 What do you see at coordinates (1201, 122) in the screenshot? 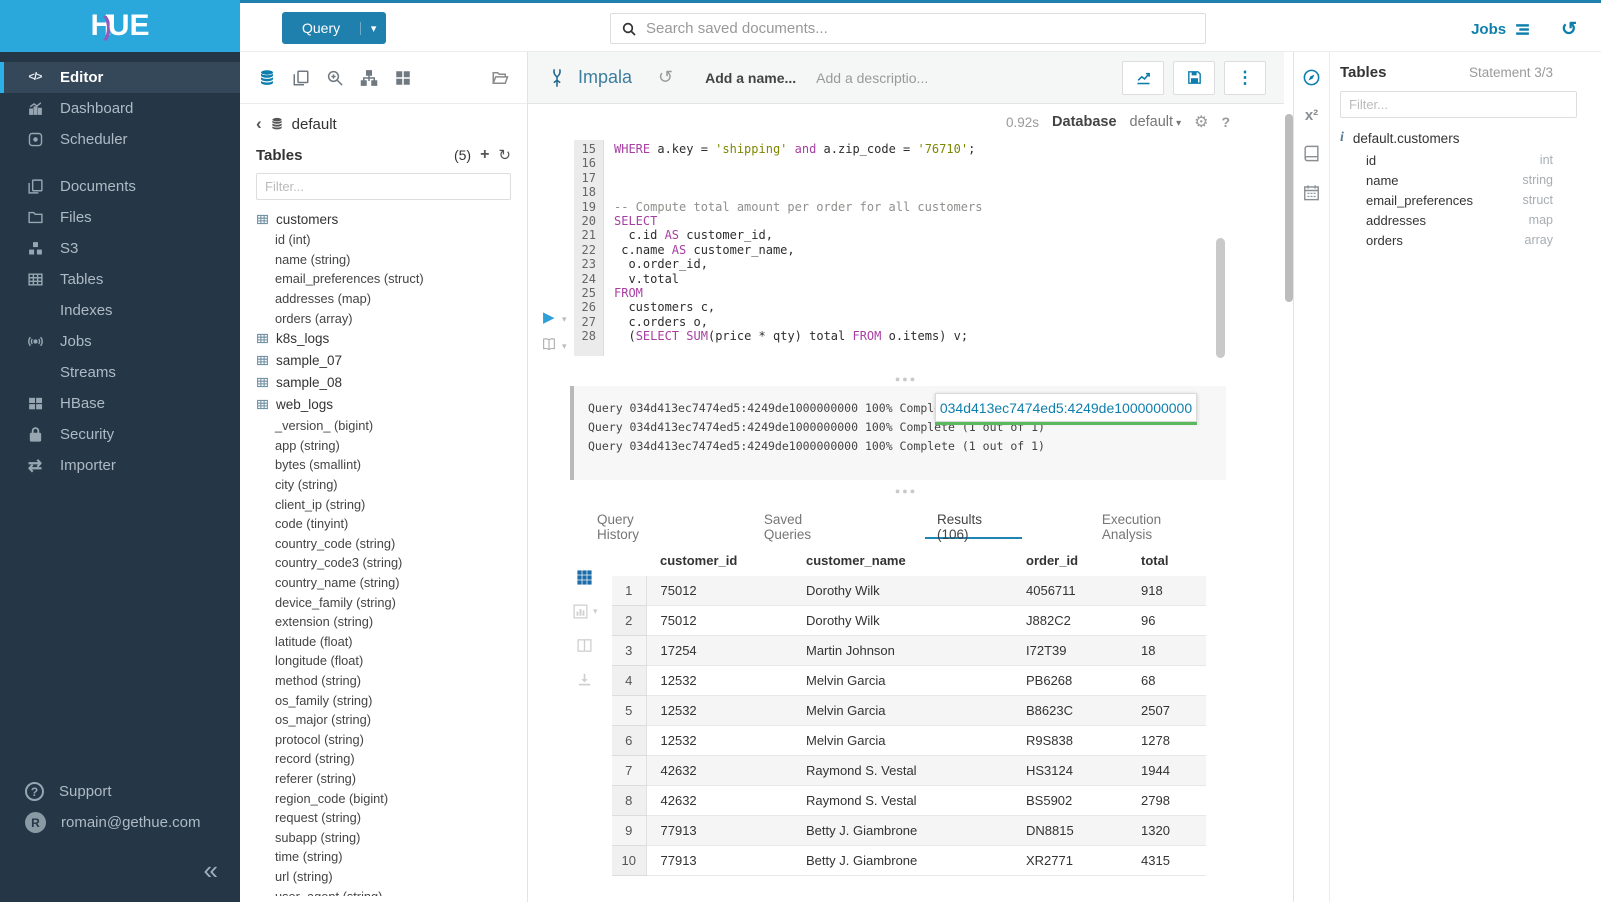
I see `settings-gear-icon: ⚙` at bounding box center [1201, 122].